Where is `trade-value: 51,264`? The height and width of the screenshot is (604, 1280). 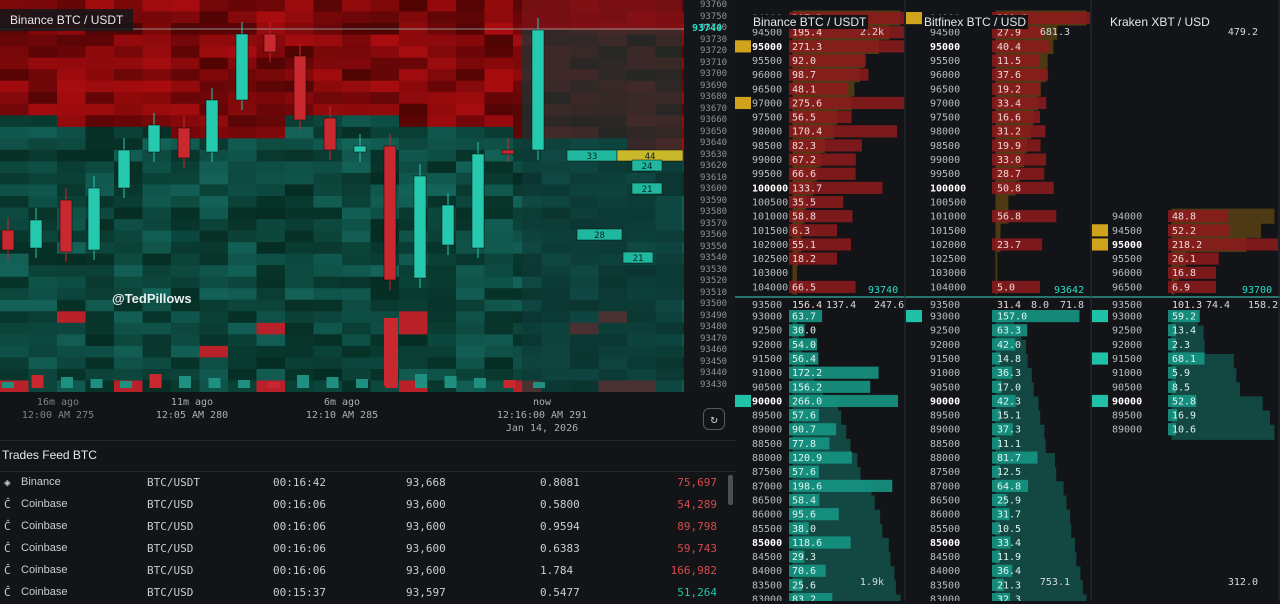
trade-value: 51,264 is located at coordinates (697, 592).